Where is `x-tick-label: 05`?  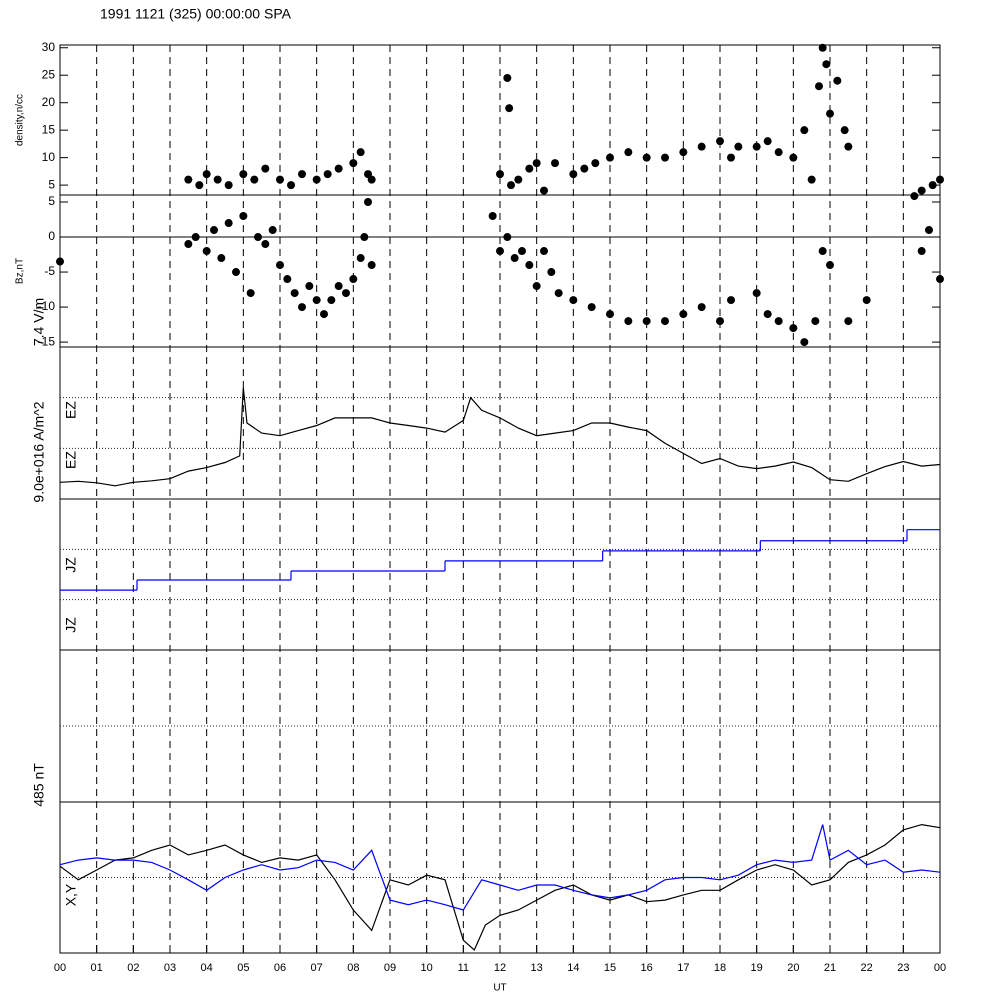
x-tick-label: 05 is located at coordinates (243, 968).